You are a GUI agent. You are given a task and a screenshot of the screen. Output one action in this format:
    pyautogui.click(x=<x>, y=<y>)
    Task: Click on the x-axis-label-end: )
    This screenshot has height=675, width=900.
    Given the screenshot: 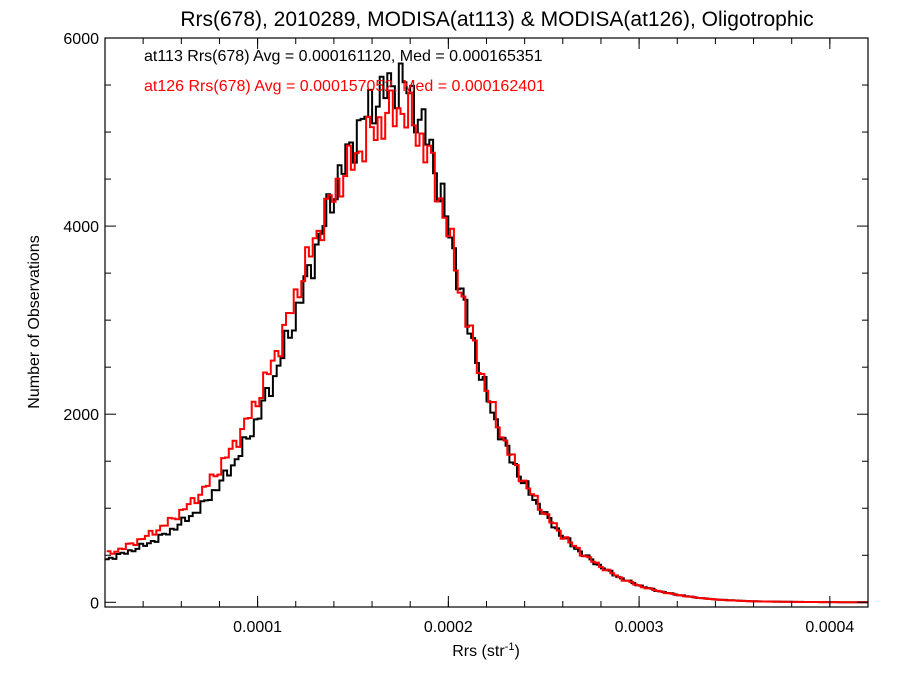 What is the action you would take?
    pyautogui.click(x=516, y=651)
    